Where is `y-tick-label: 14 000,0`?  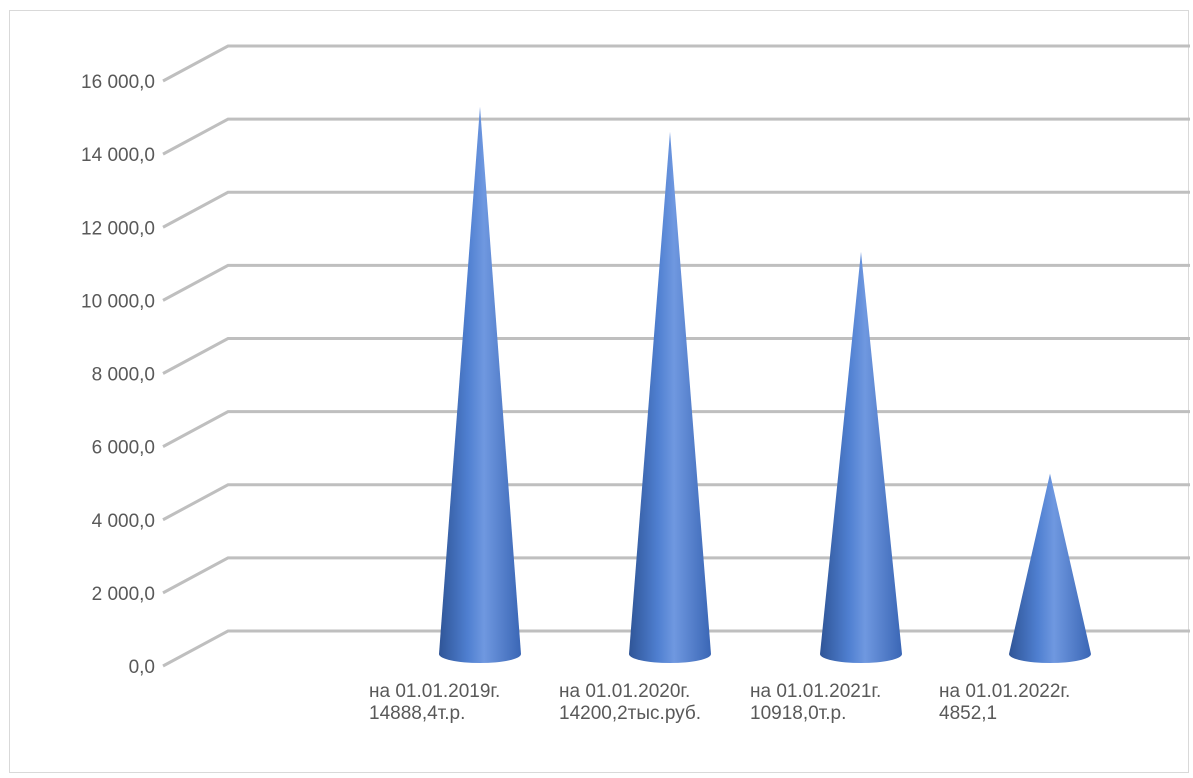 y-tick-label: 14 000,0 is located at coordinates (118, 155).